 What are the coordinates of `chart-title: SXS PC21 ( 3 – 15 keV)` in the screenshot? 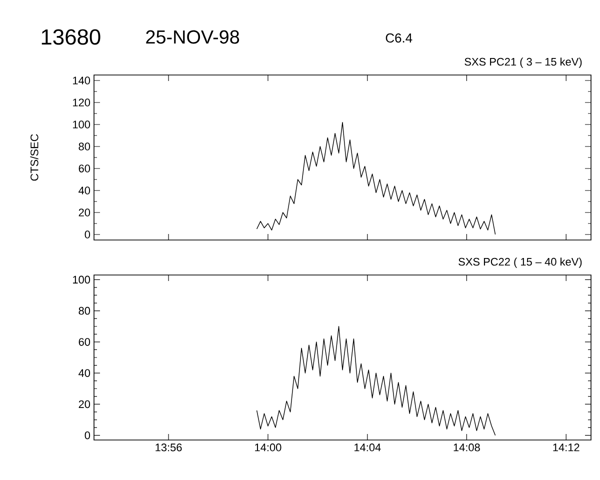 It's located at (523, 63).